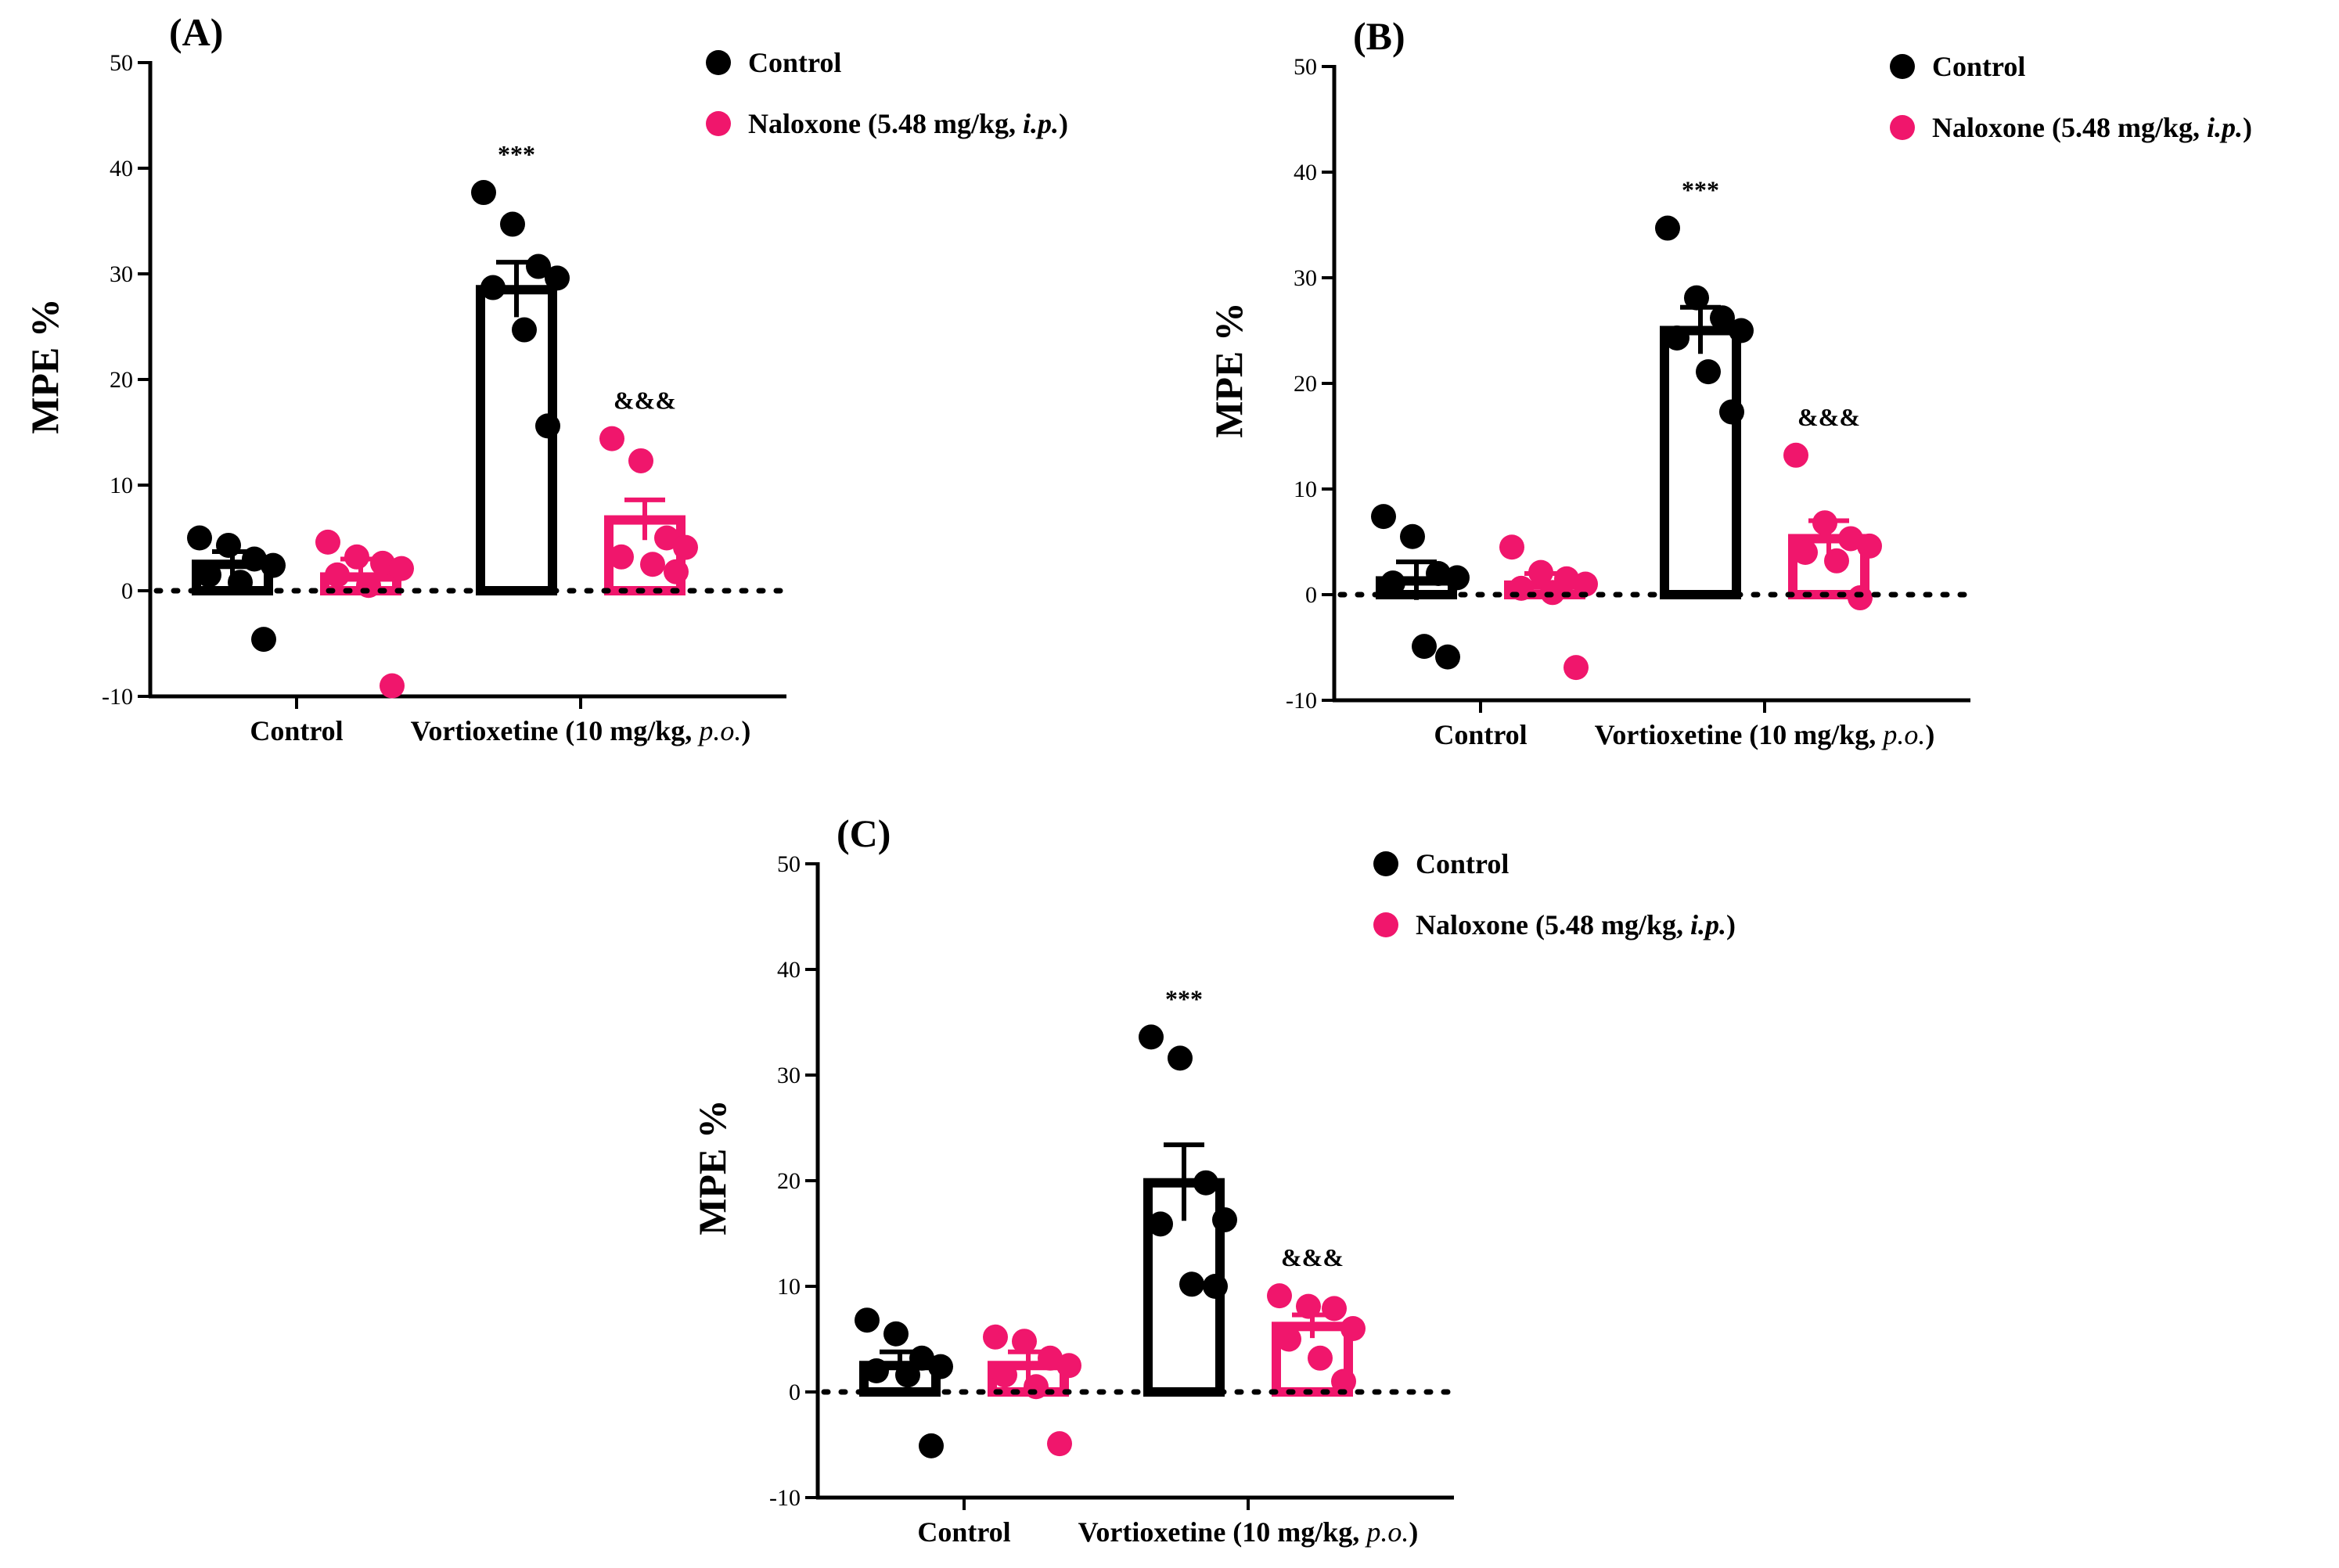  I want to click on panel-label: (C), so click(864, 833).